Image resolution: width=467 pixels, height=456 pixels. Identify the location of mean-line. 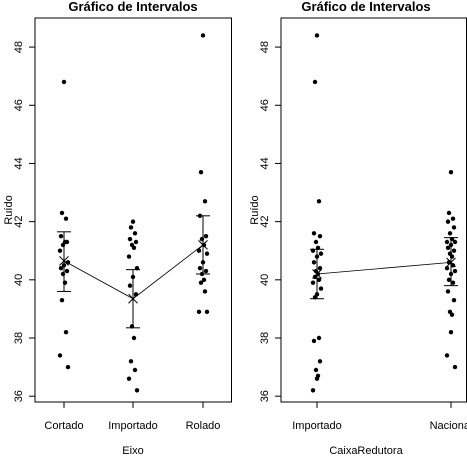
(384, 268).